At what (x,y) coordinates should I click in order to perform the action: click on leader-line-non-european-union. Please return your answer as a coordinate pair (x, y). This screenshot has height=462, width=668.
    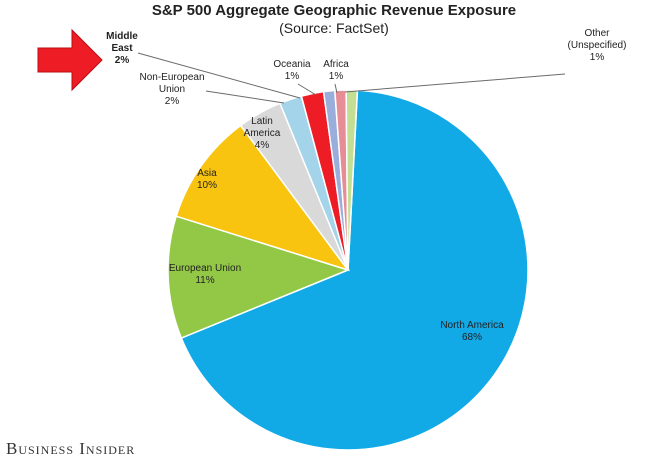
    Looking at the image, I should click on (245, 97).